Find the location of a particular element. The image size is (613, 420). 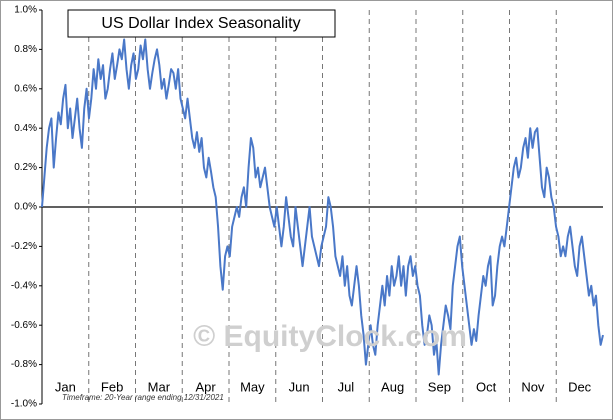

y-tick-label: -0.4% is located at coordinates (24, 285).